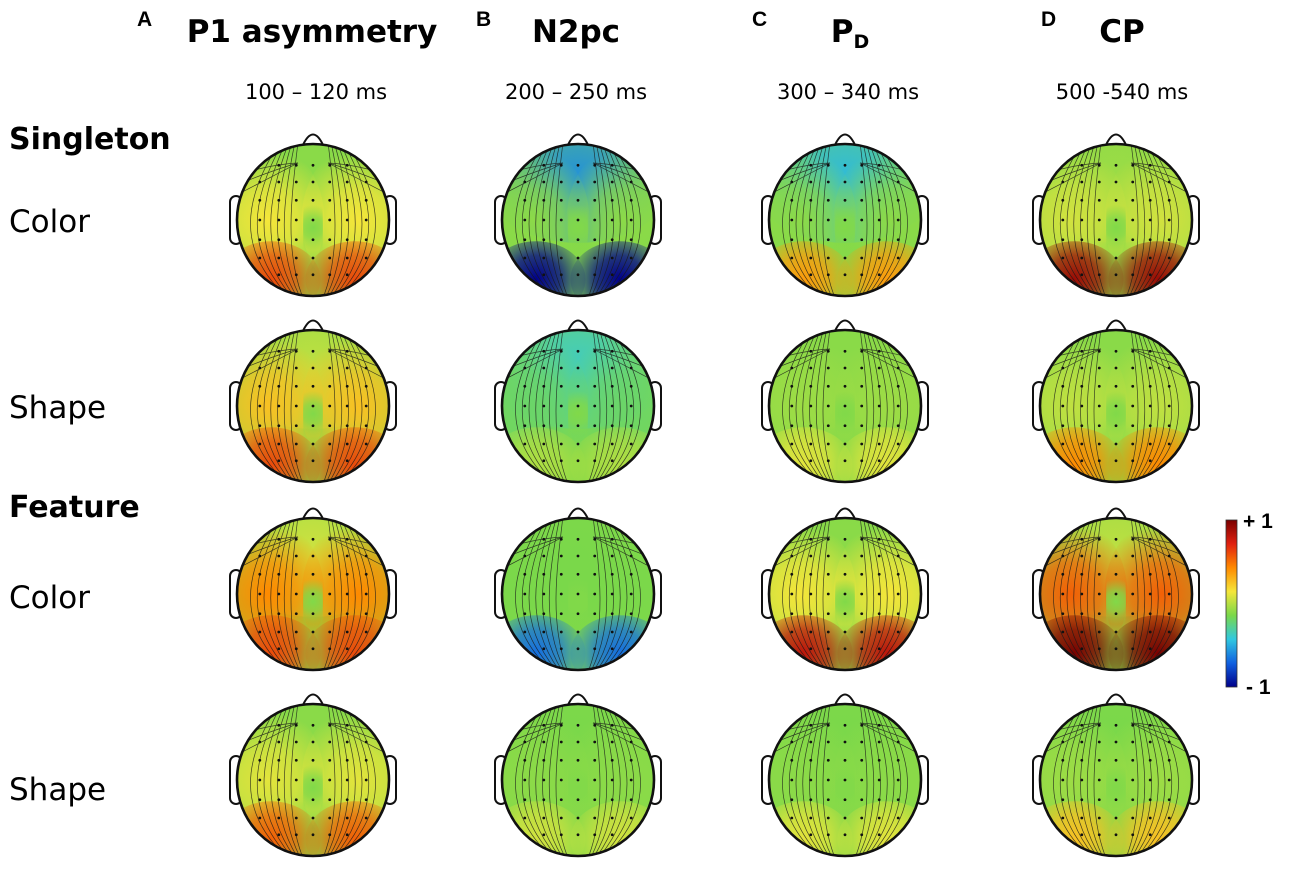  I want to click on panel-letter-a: A, so click(145, 19).